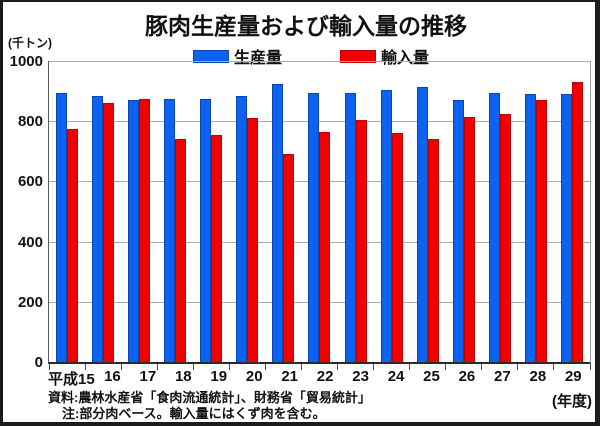 Image resolution: width=600 pixels, height=426 pixels. What do you see at coordinates (71, 379) in the screenshot?
I see `x-tick-label-平成15: 平成15` at bounding box center [71, 379].